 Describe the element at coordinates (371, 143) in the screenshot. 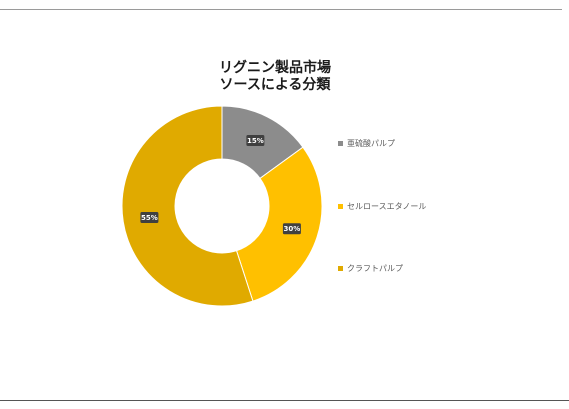

I see `legend-label-1: 亜硫酸パルプ` at that location.